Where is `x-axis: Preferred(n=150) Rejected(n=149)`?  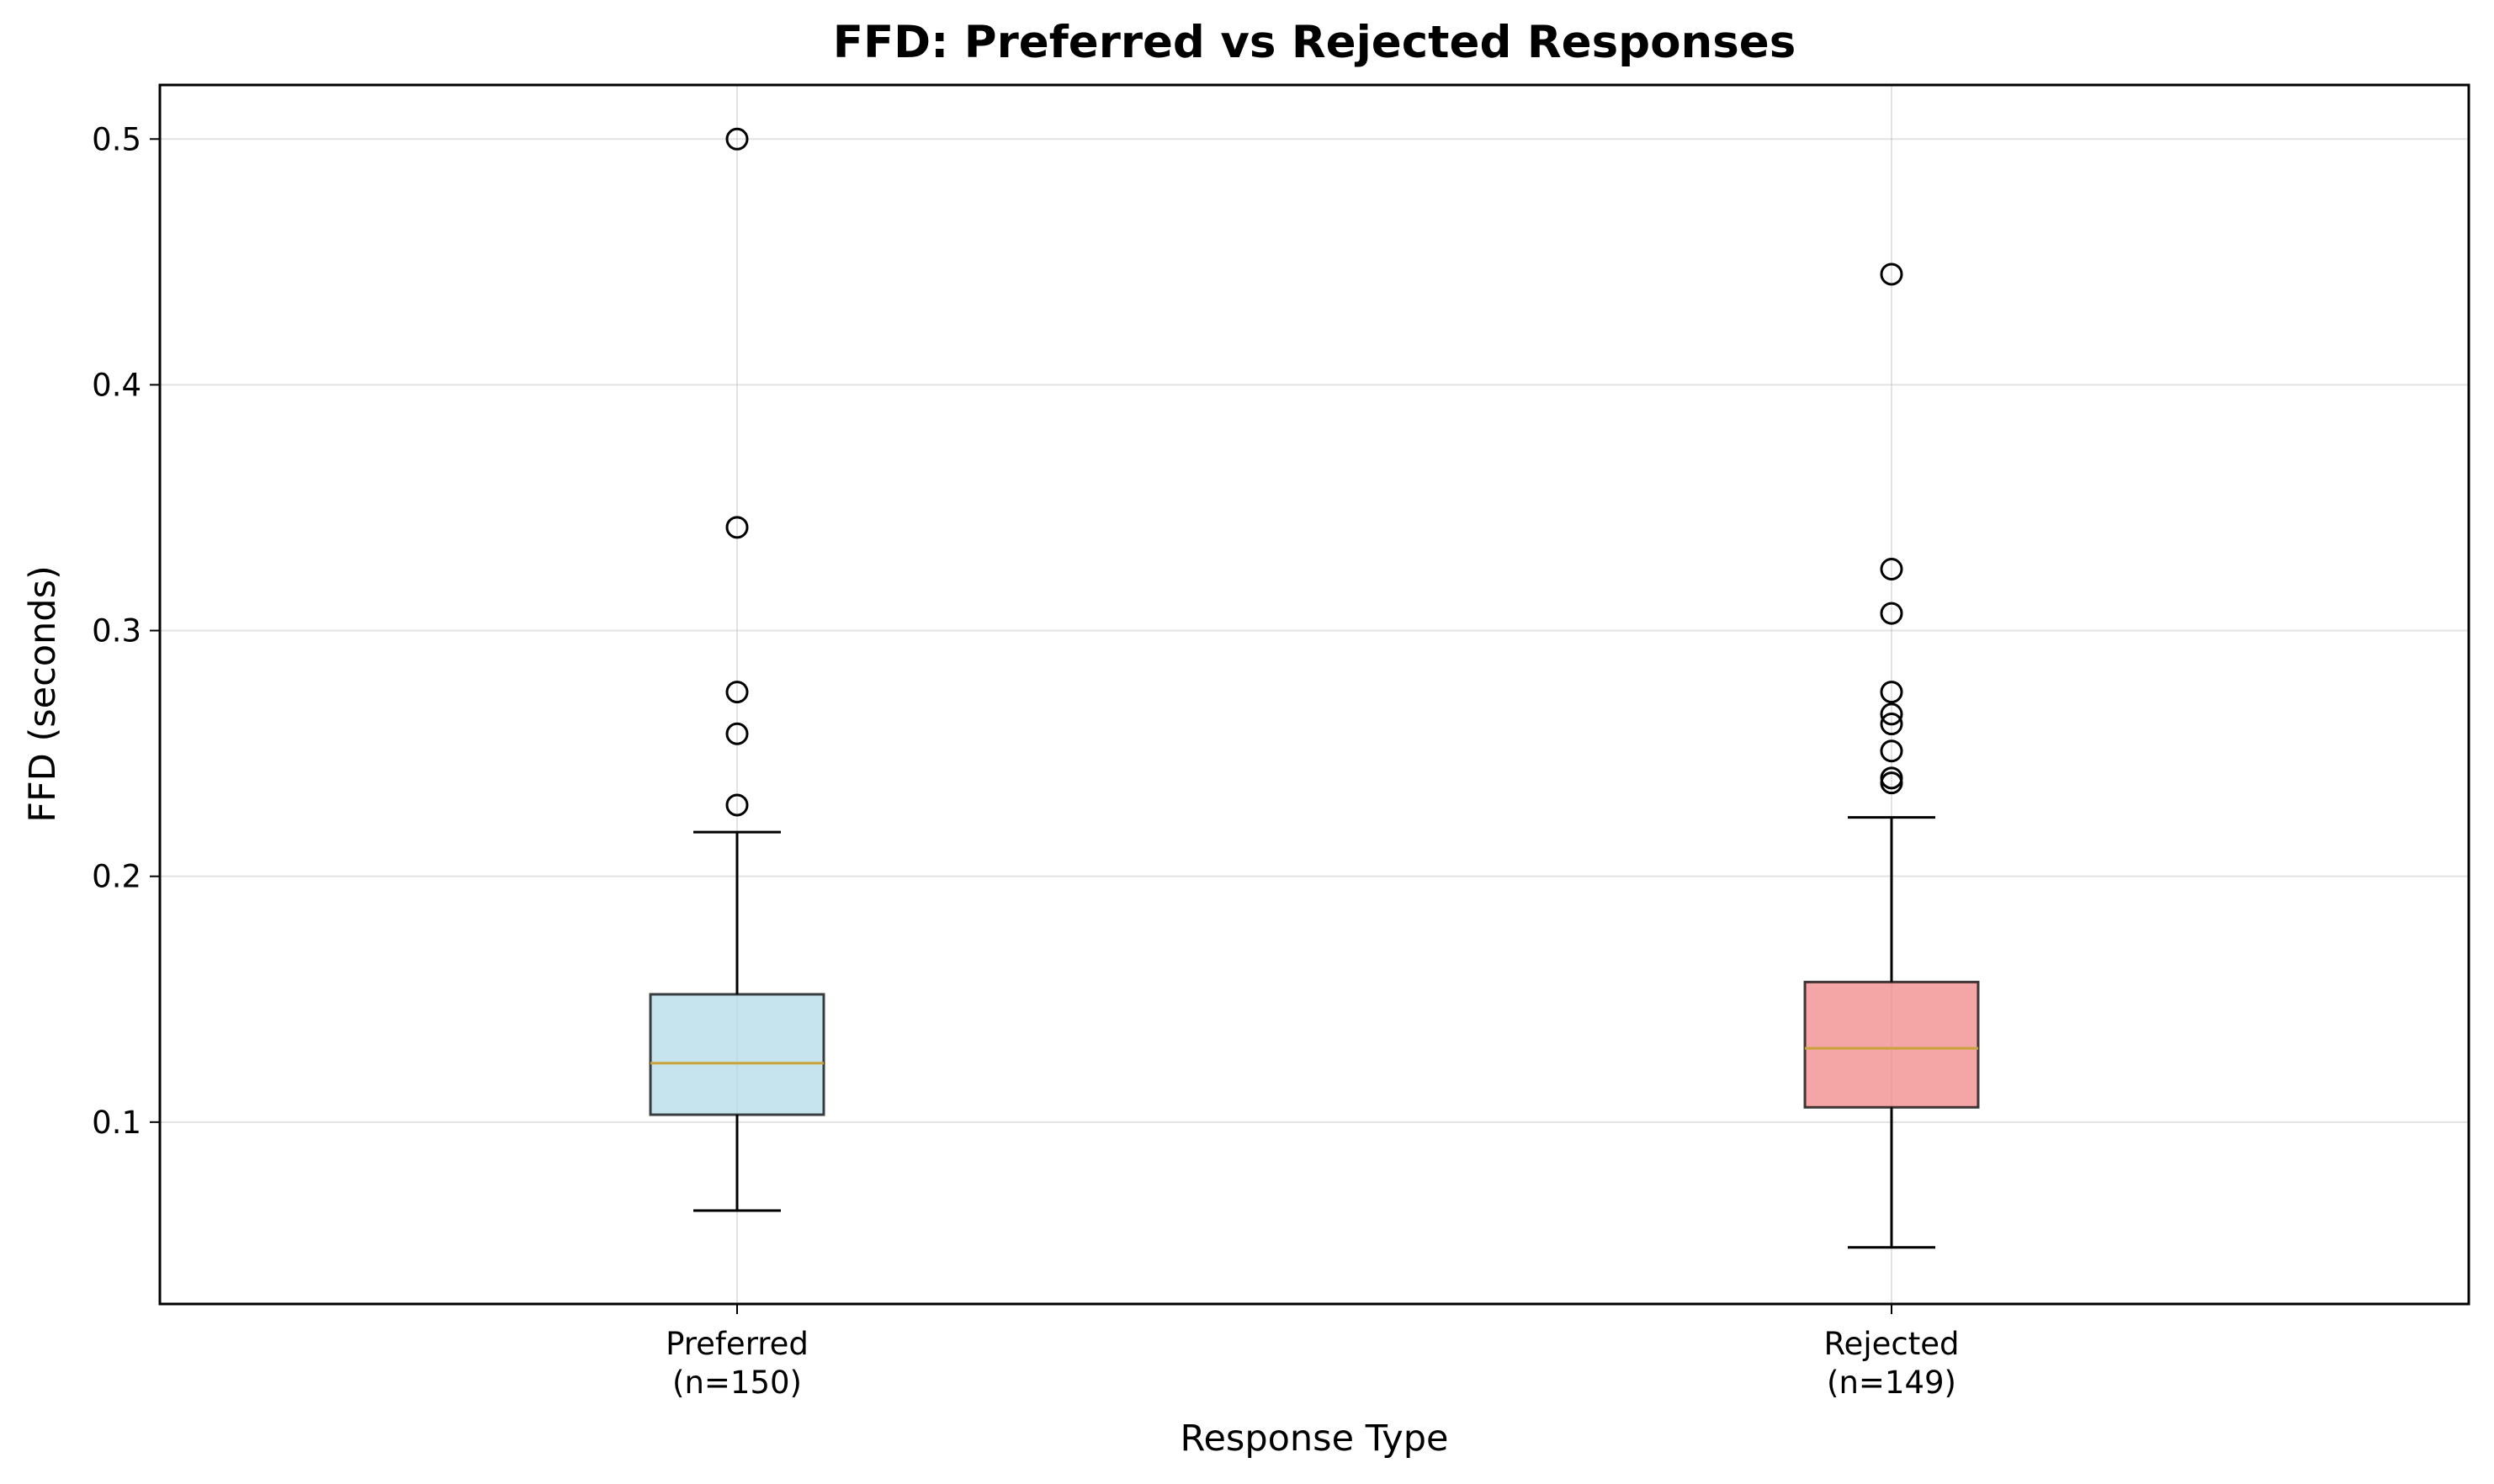
x-axis: Preferred(n=150) Rejected(n=149) is located at coordinates (1312, 1352).